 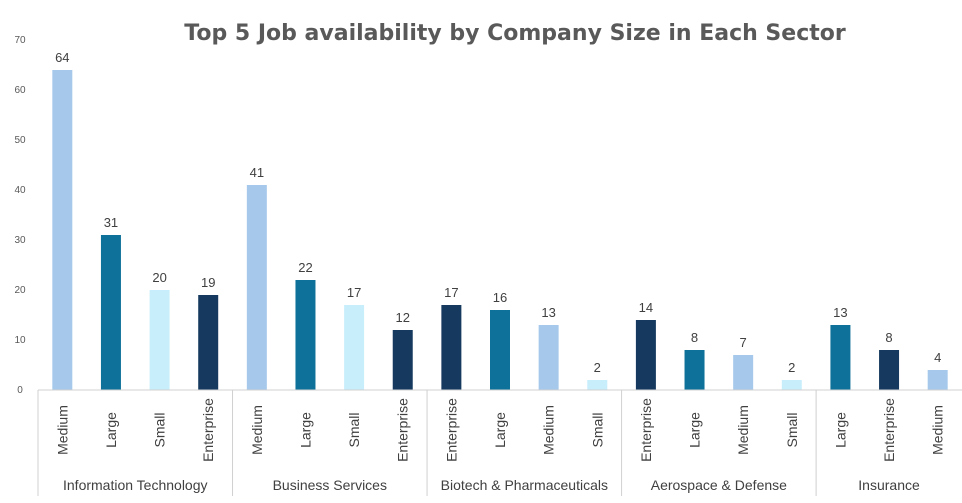 I want to click on data-label: 16, so click(x=500, y=297).